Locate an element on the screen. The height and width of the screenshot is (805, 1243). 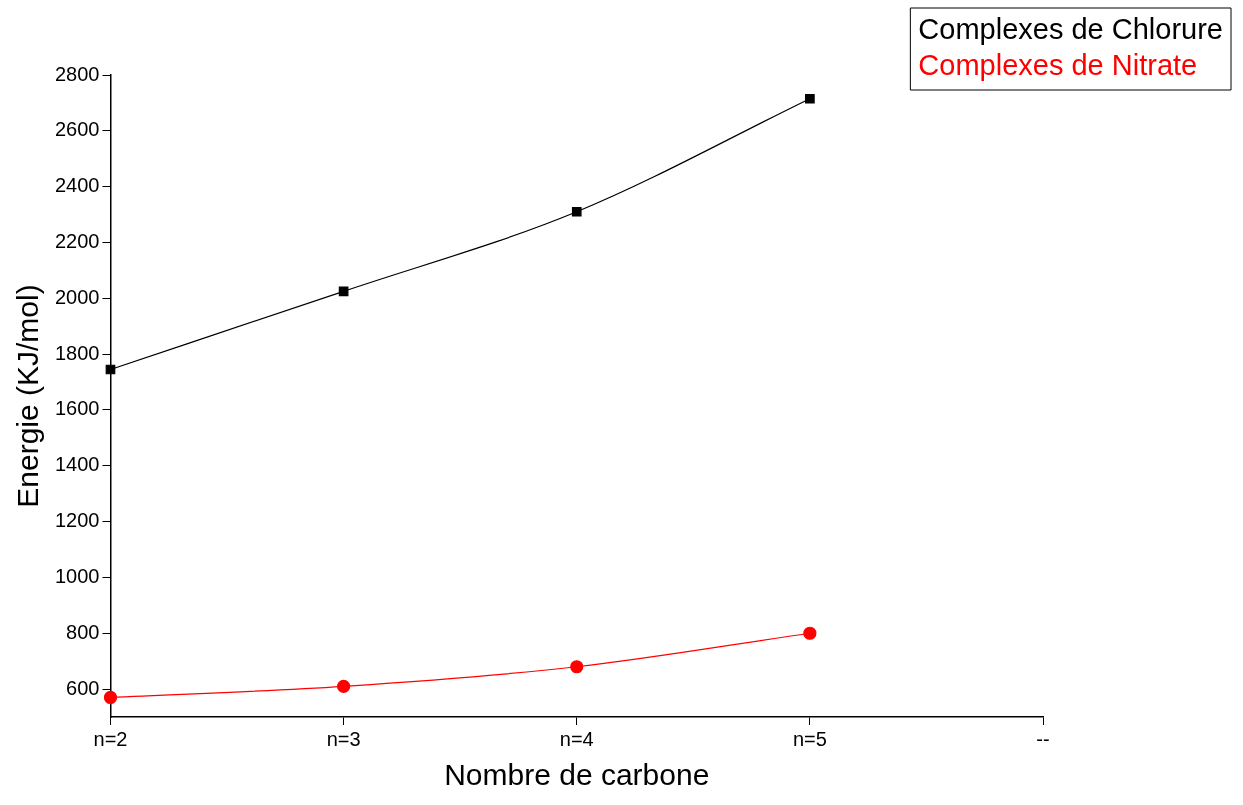
y-tick-label: 1600 is located at coordinates (77, 408).